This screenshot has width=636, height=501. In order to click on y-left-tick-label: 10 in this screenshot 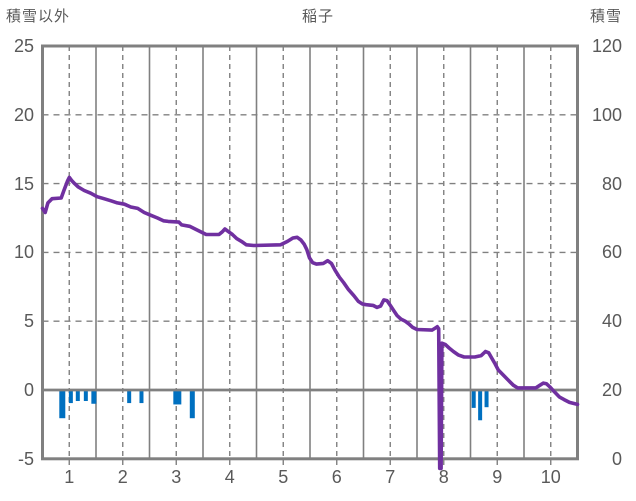, I will do `click(23, 252)`.